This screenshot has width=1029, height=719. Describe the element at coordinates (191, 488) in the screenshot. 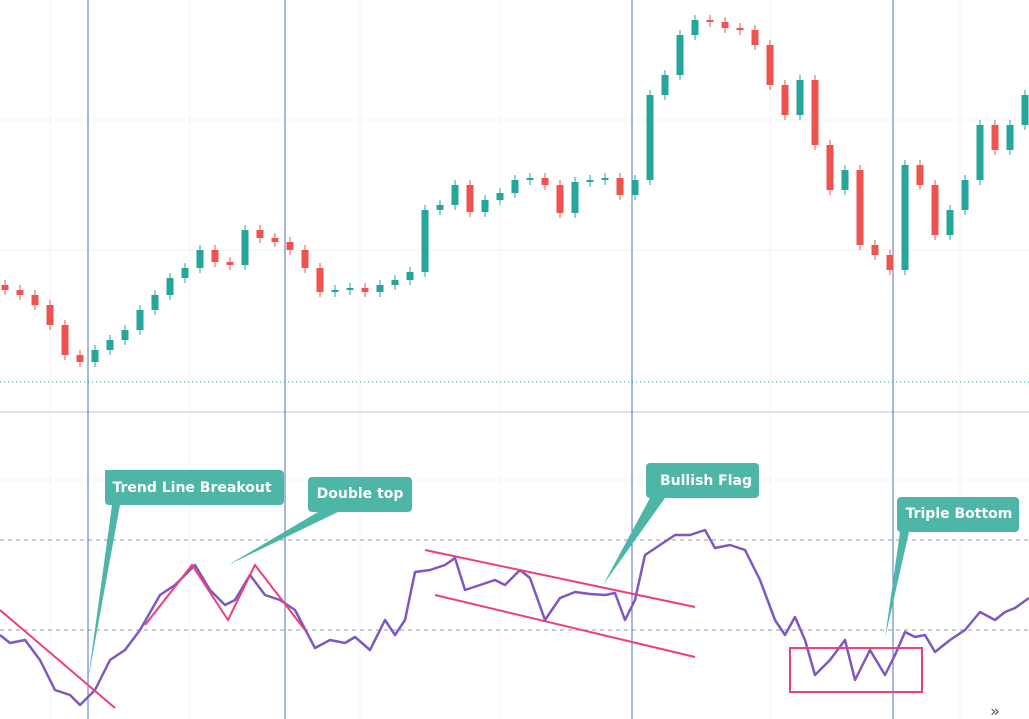

I see `callout-text: Trend Line Breakout` at that location.